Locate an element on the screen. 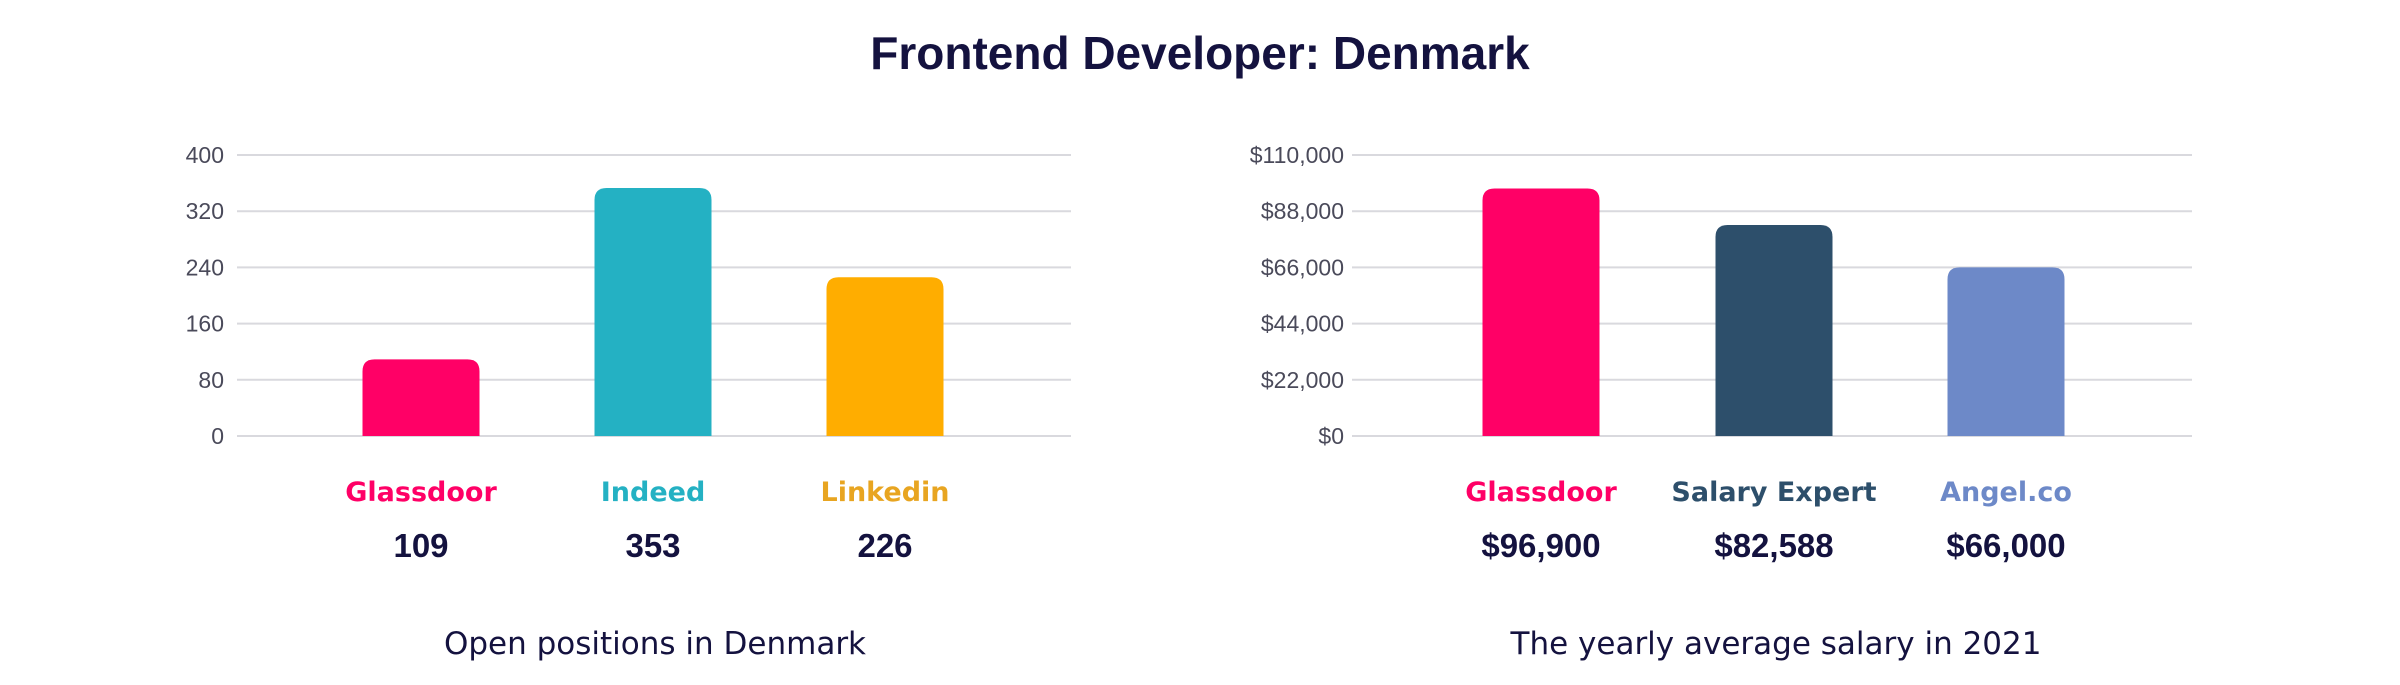  y-tick-label: $44,000 is located at coordinates (1302, 324).